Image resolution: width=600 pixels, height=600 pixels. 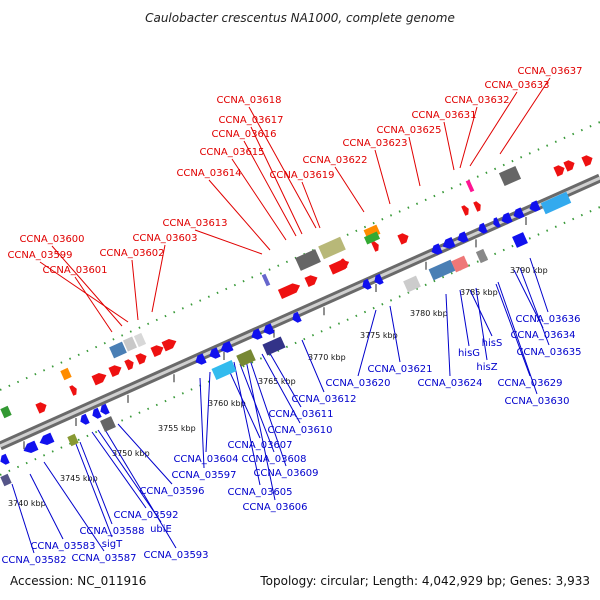 What do you see at coordinates (374, 143) in the screenshot?
I see `forward-gene-label: CCNA_03623` at bounding box center [374, 143].